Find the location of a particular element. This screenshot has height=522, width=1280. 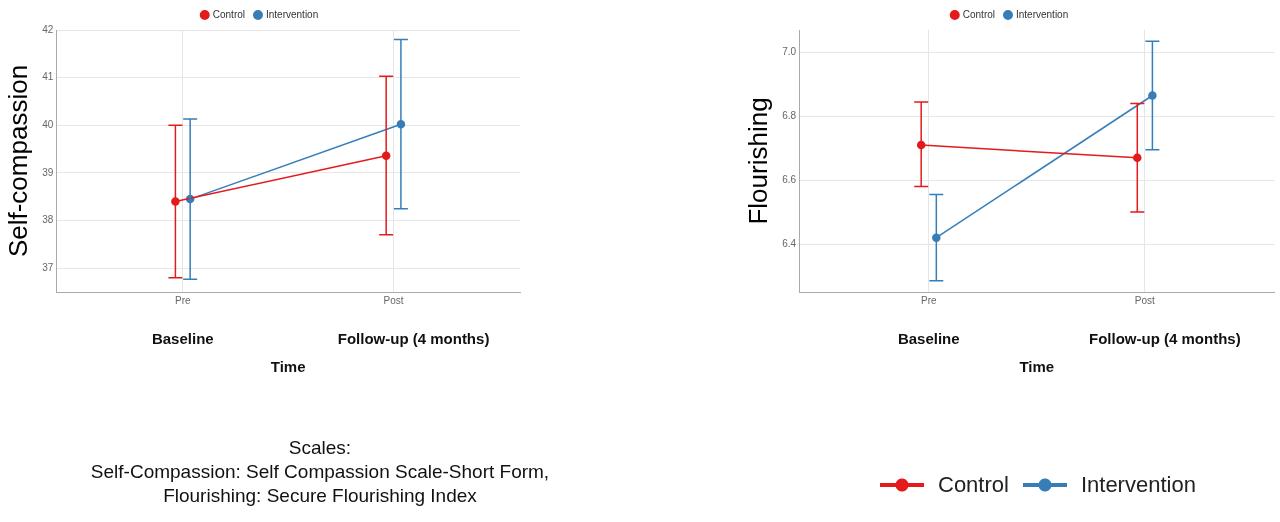

y-axis-title: Flourishing is located at coordinates (757, 161).